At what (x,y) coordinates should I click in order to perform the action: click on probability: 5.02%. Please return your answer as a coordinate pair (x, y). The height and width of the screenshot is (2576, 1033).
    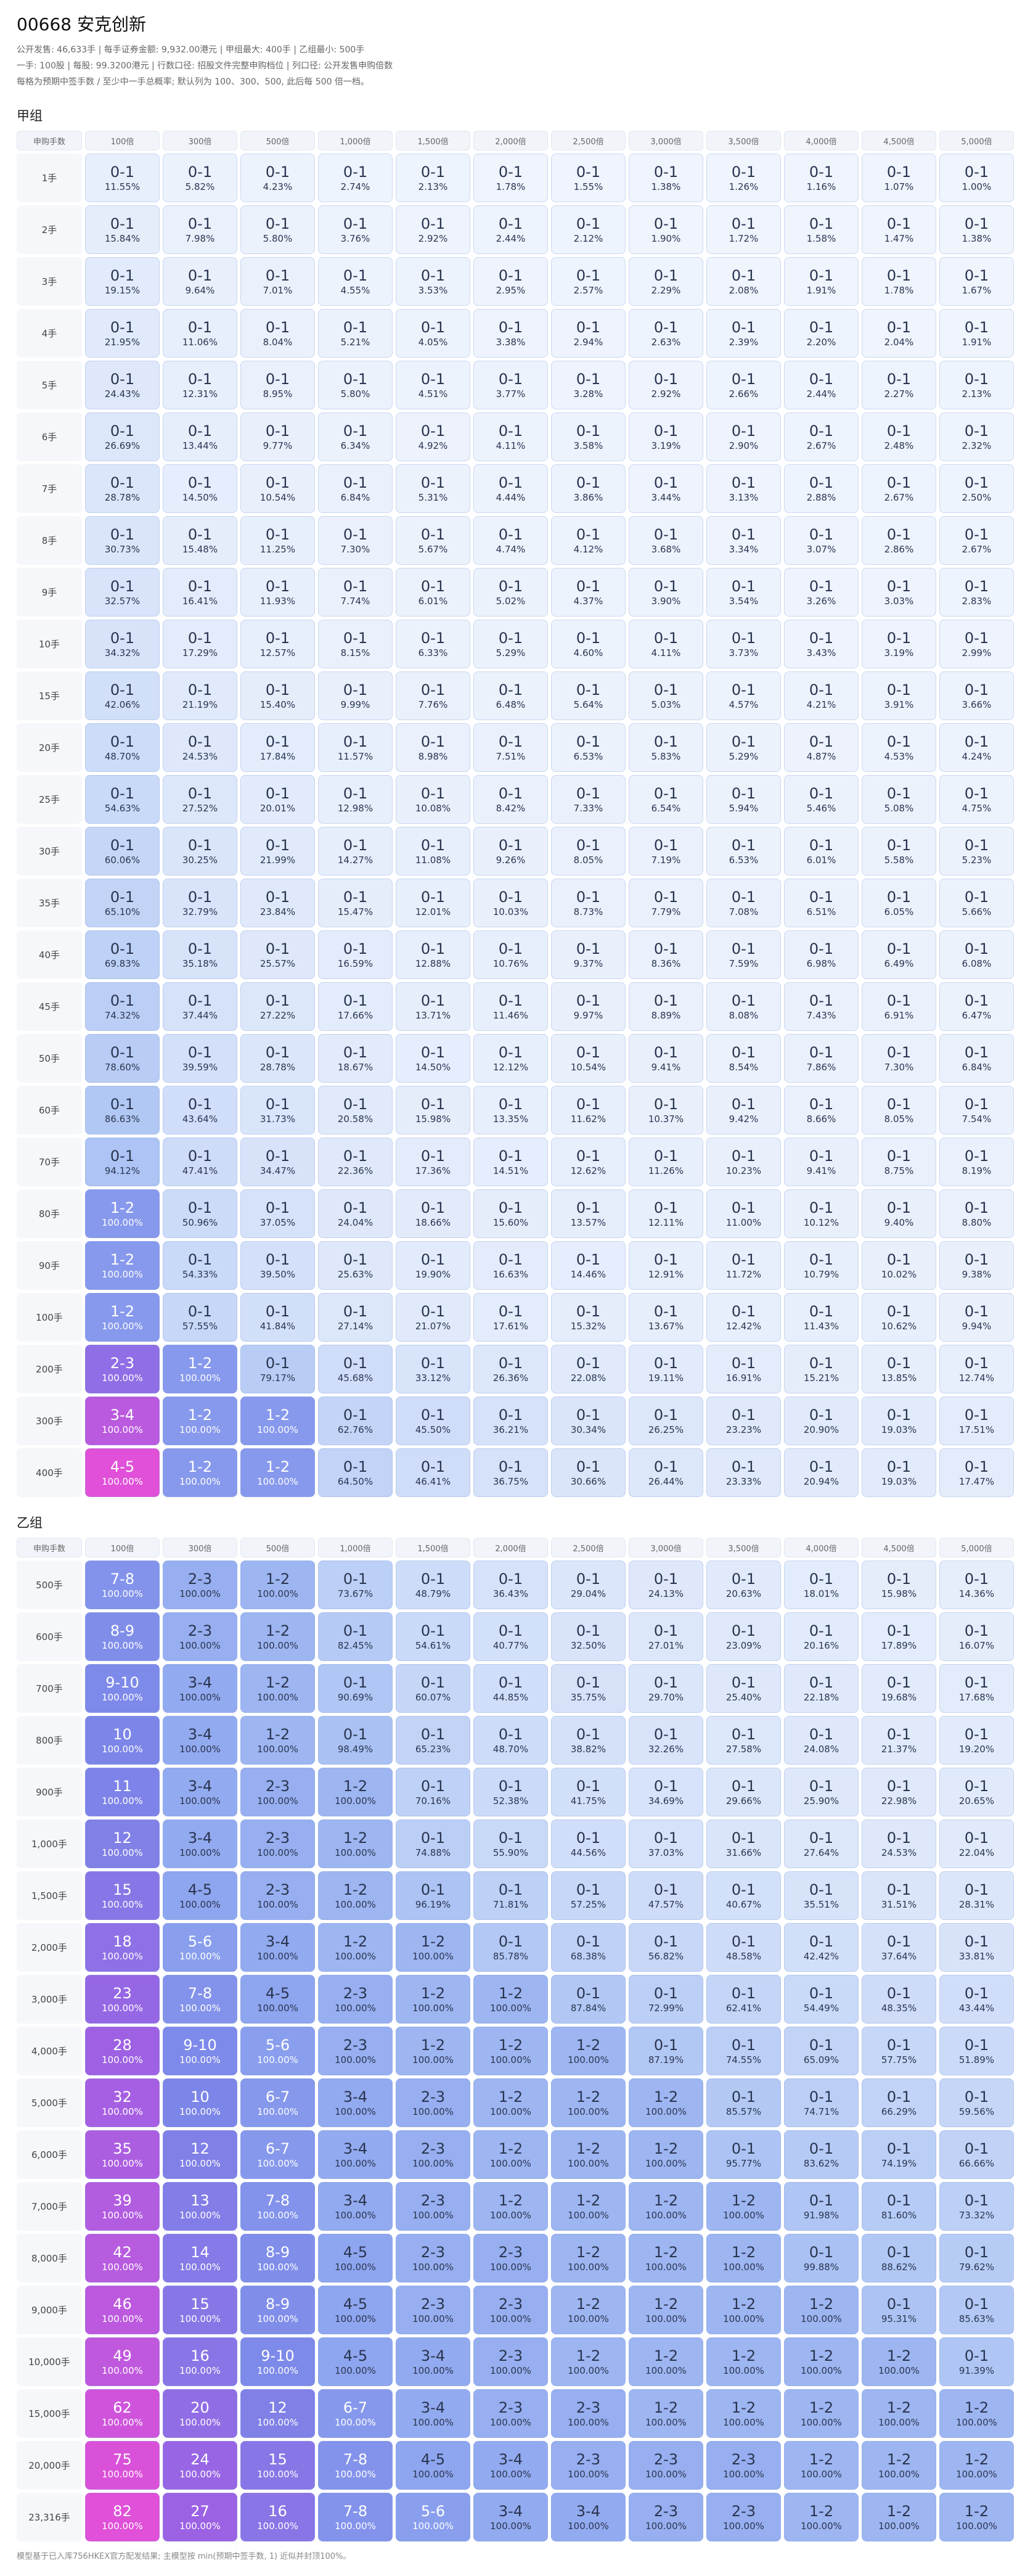
    Looking at the image, I should click on (511, 601).